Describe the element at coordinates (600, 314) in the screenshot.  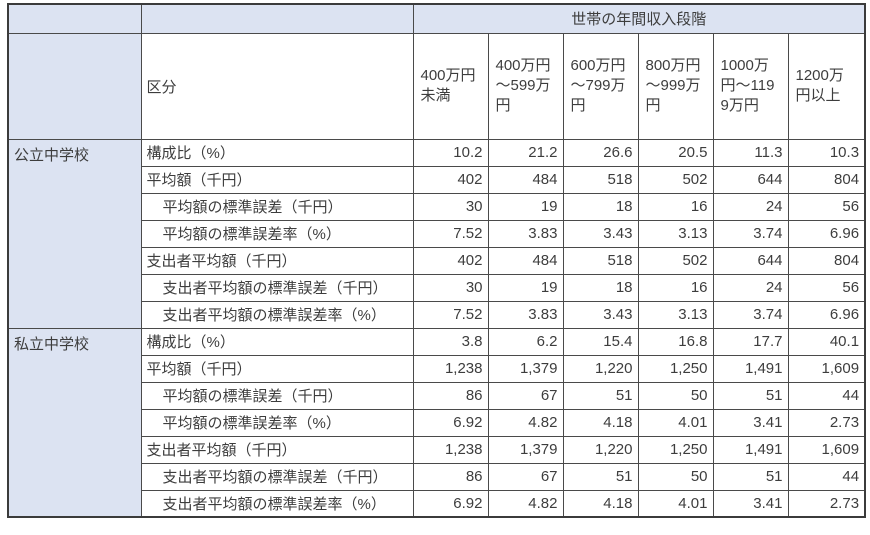
I see `data-cell: 3.43` at that location.